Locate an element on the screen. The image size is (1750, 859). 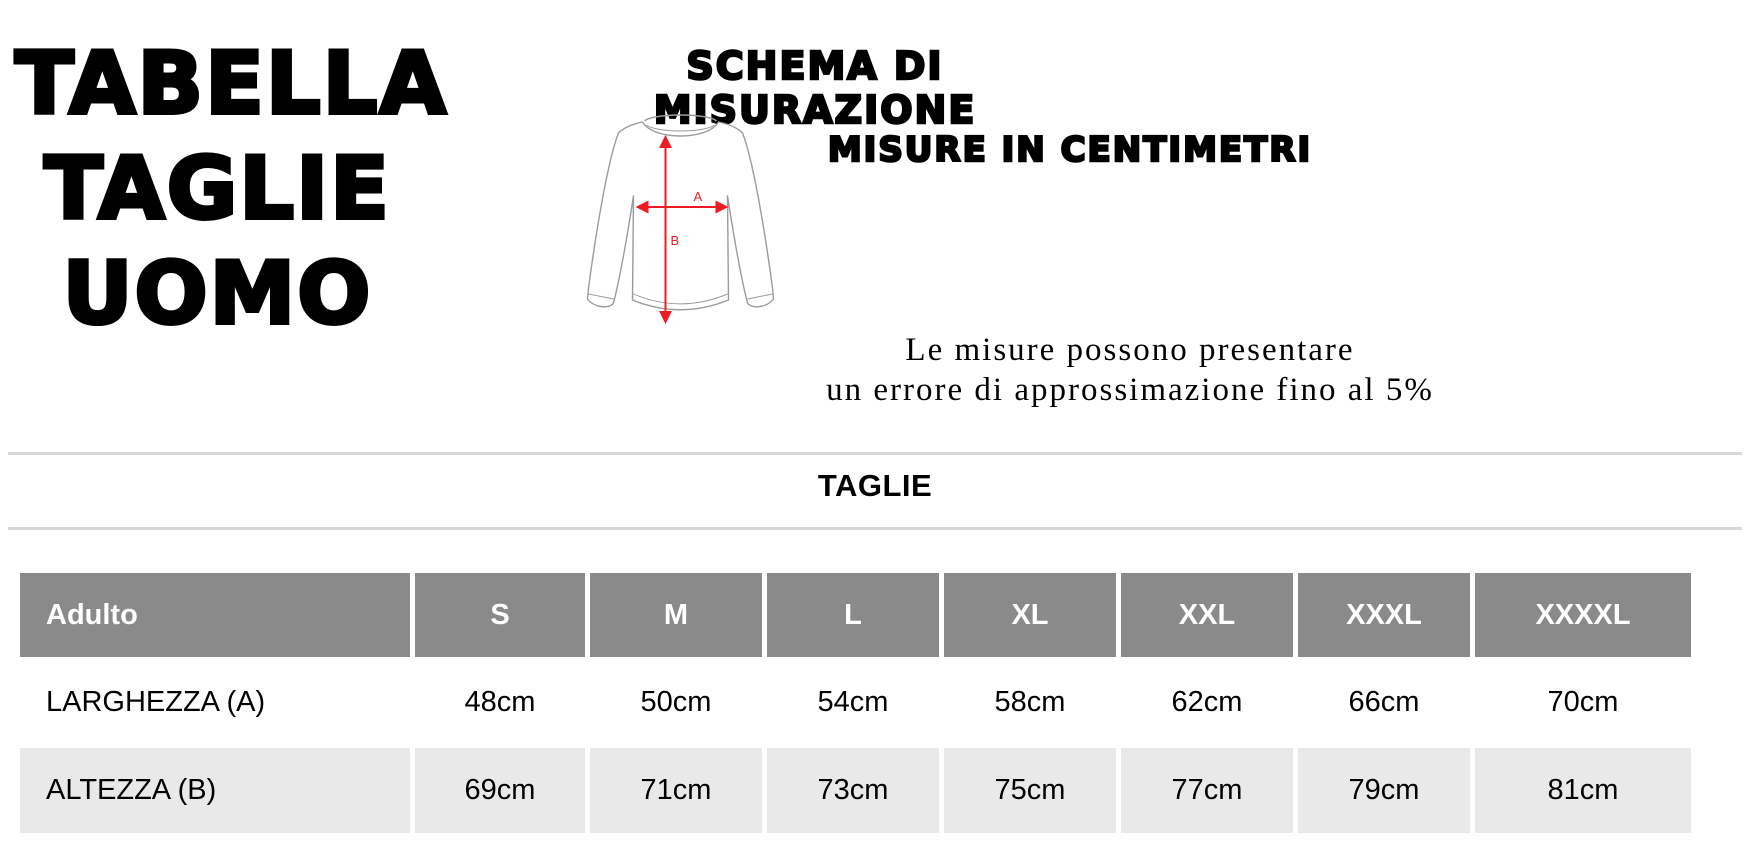
page-title-line-1: TABELLA is located at coordinates (230, 84).